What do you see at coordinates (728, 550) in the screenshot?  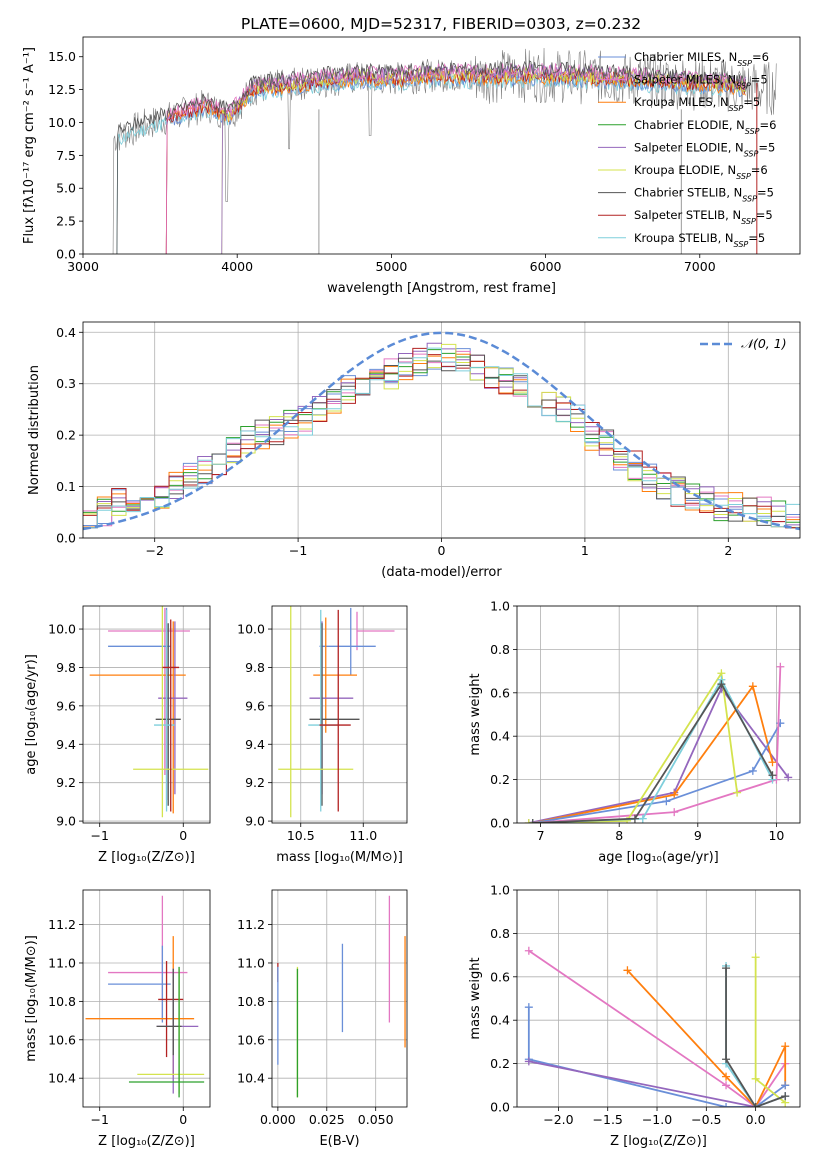 I see `residuals-xtick-label: 2` at bounding box center [728, 550].